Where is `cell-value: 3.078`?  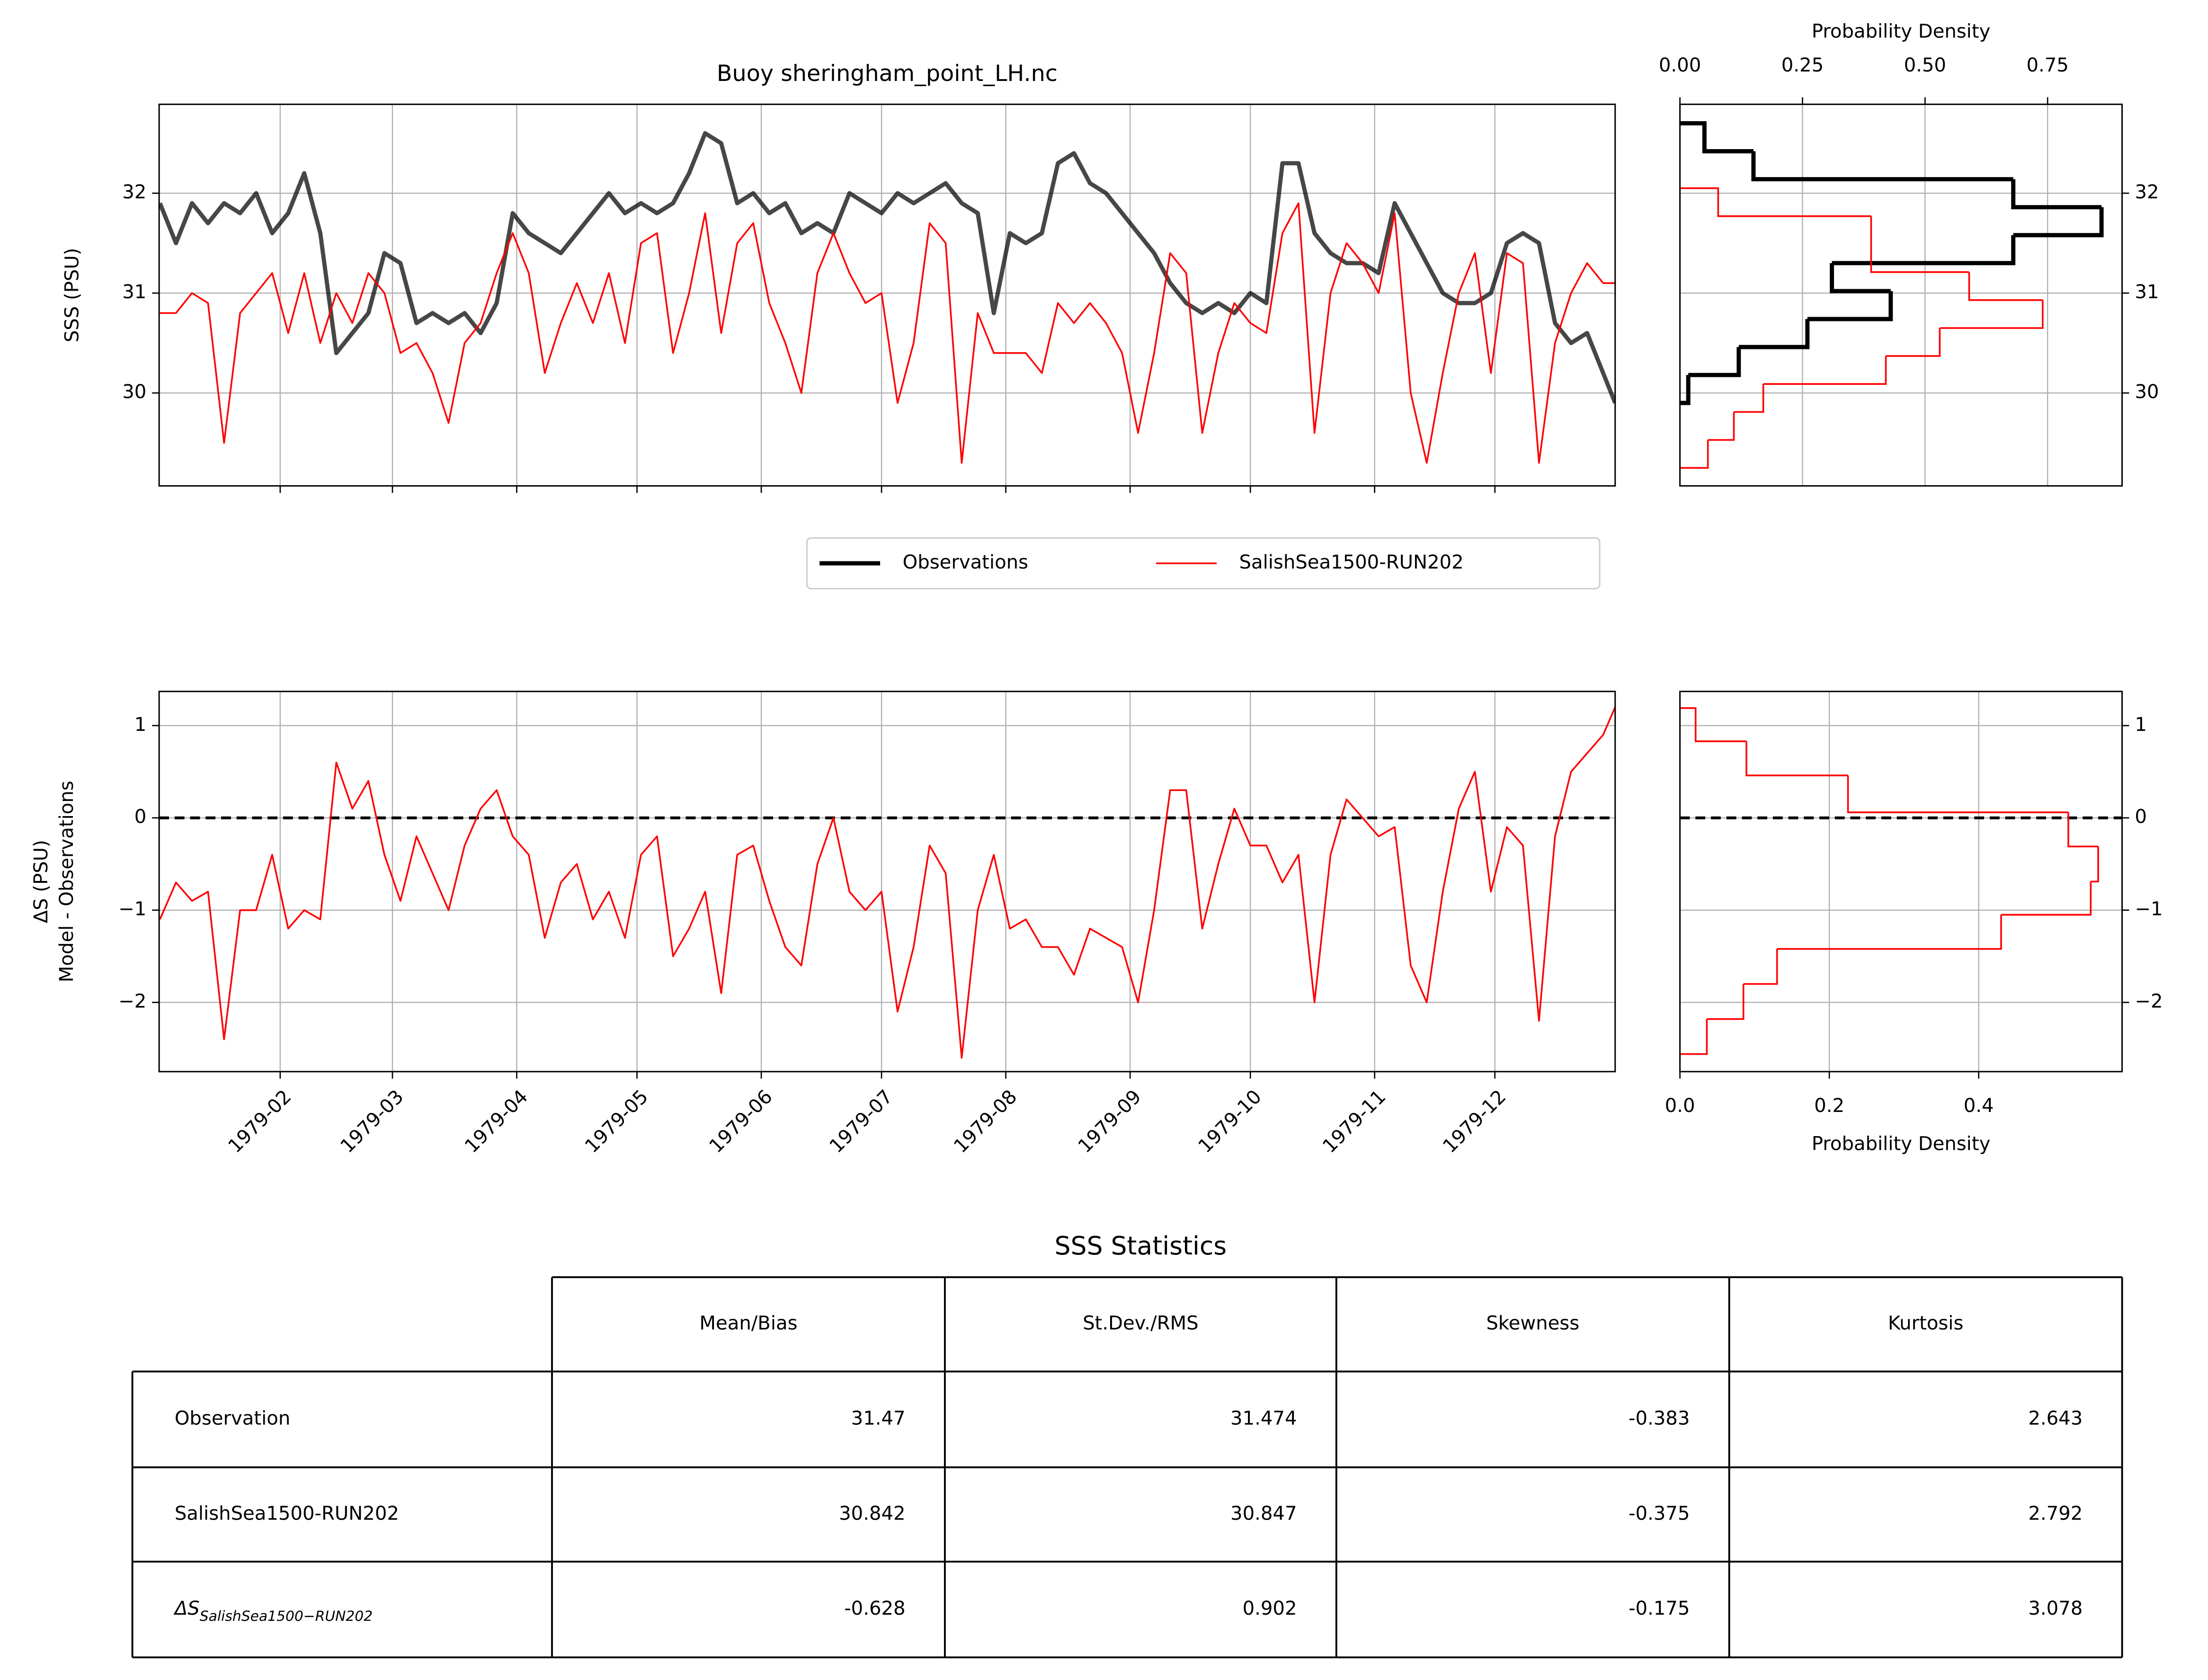 cell-value: 3.078 is located at coordinates (2055, 1608).